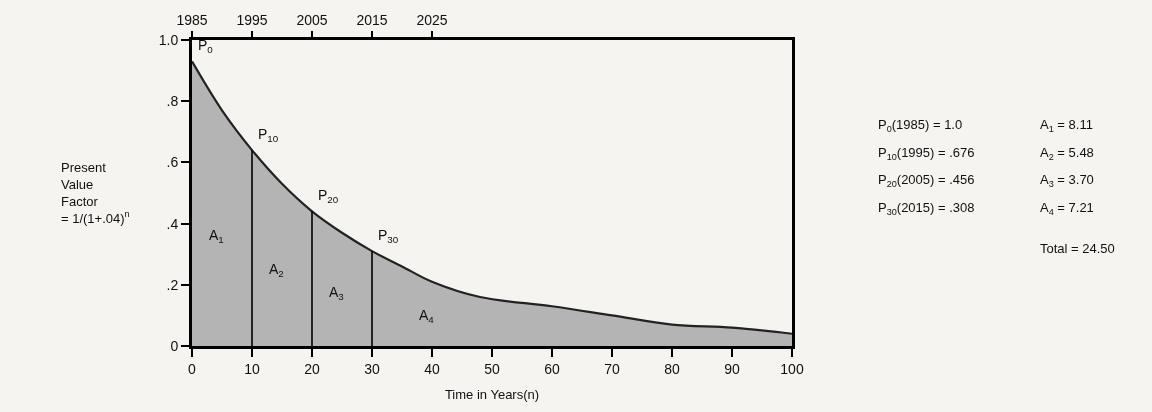 The width and height of the screenshot is (1152, 412). What do you see at coordinates (612, 368) in the screenshot?
I see `x-tick-label: 70` at bounding box center [612, 368].